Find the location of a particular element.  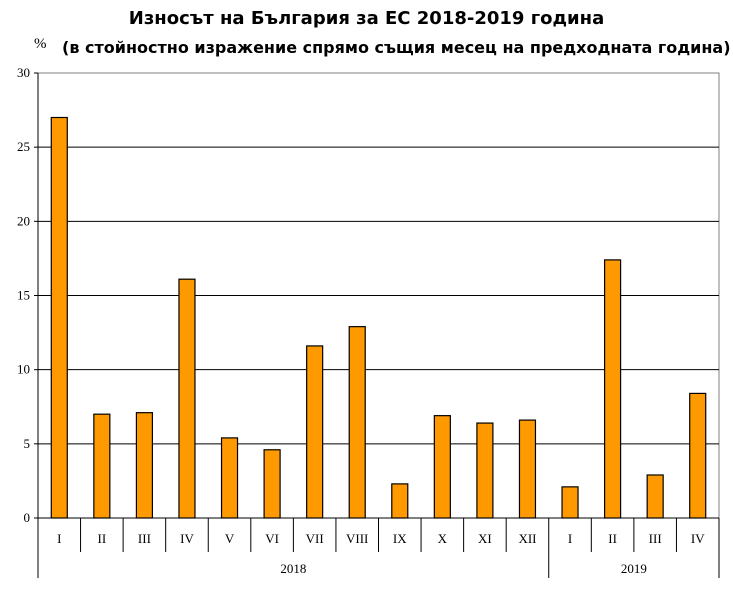

year-group-label: 2018 is located at coordinates (293, 568).